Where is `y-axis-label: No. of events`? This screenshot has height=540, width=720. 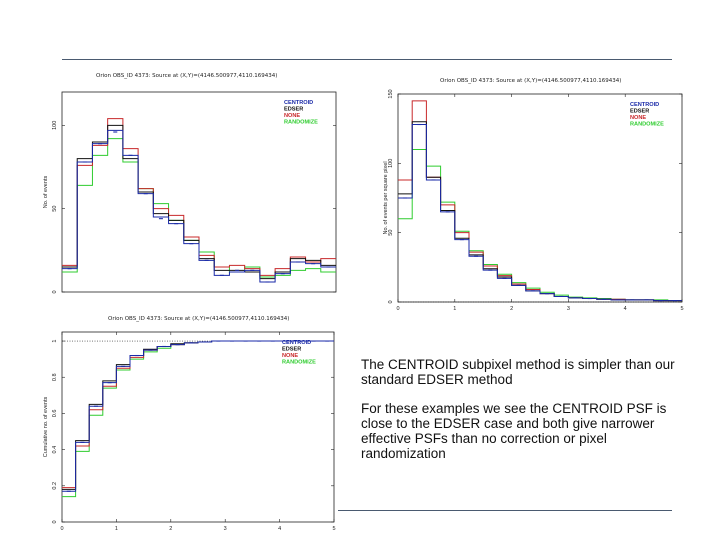
y-axis-label: No. of events is located at coordinates (46, 192).